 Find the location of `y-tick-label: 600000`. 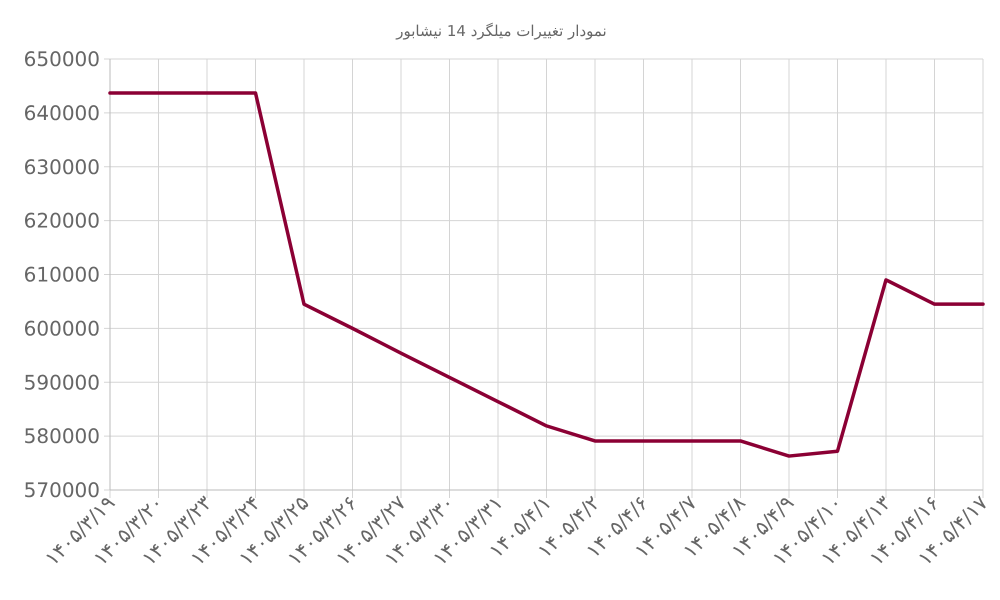

y-tick-label: 600000 is located at coordinates (62, 328).